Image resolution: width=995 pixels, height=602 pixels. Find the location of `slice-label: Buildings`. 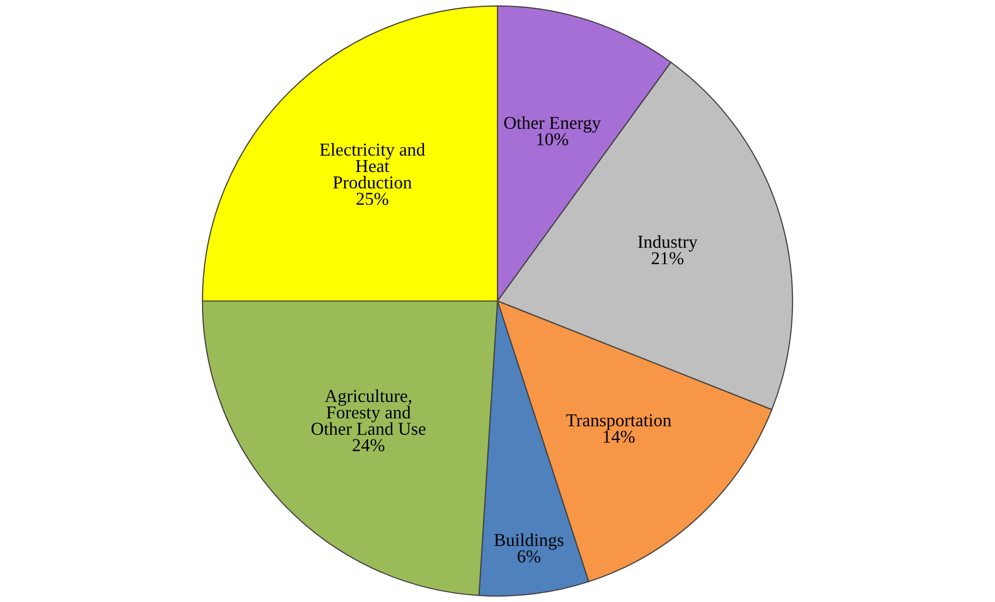

slice-label: Buildings is located at coordinates (529, 541).